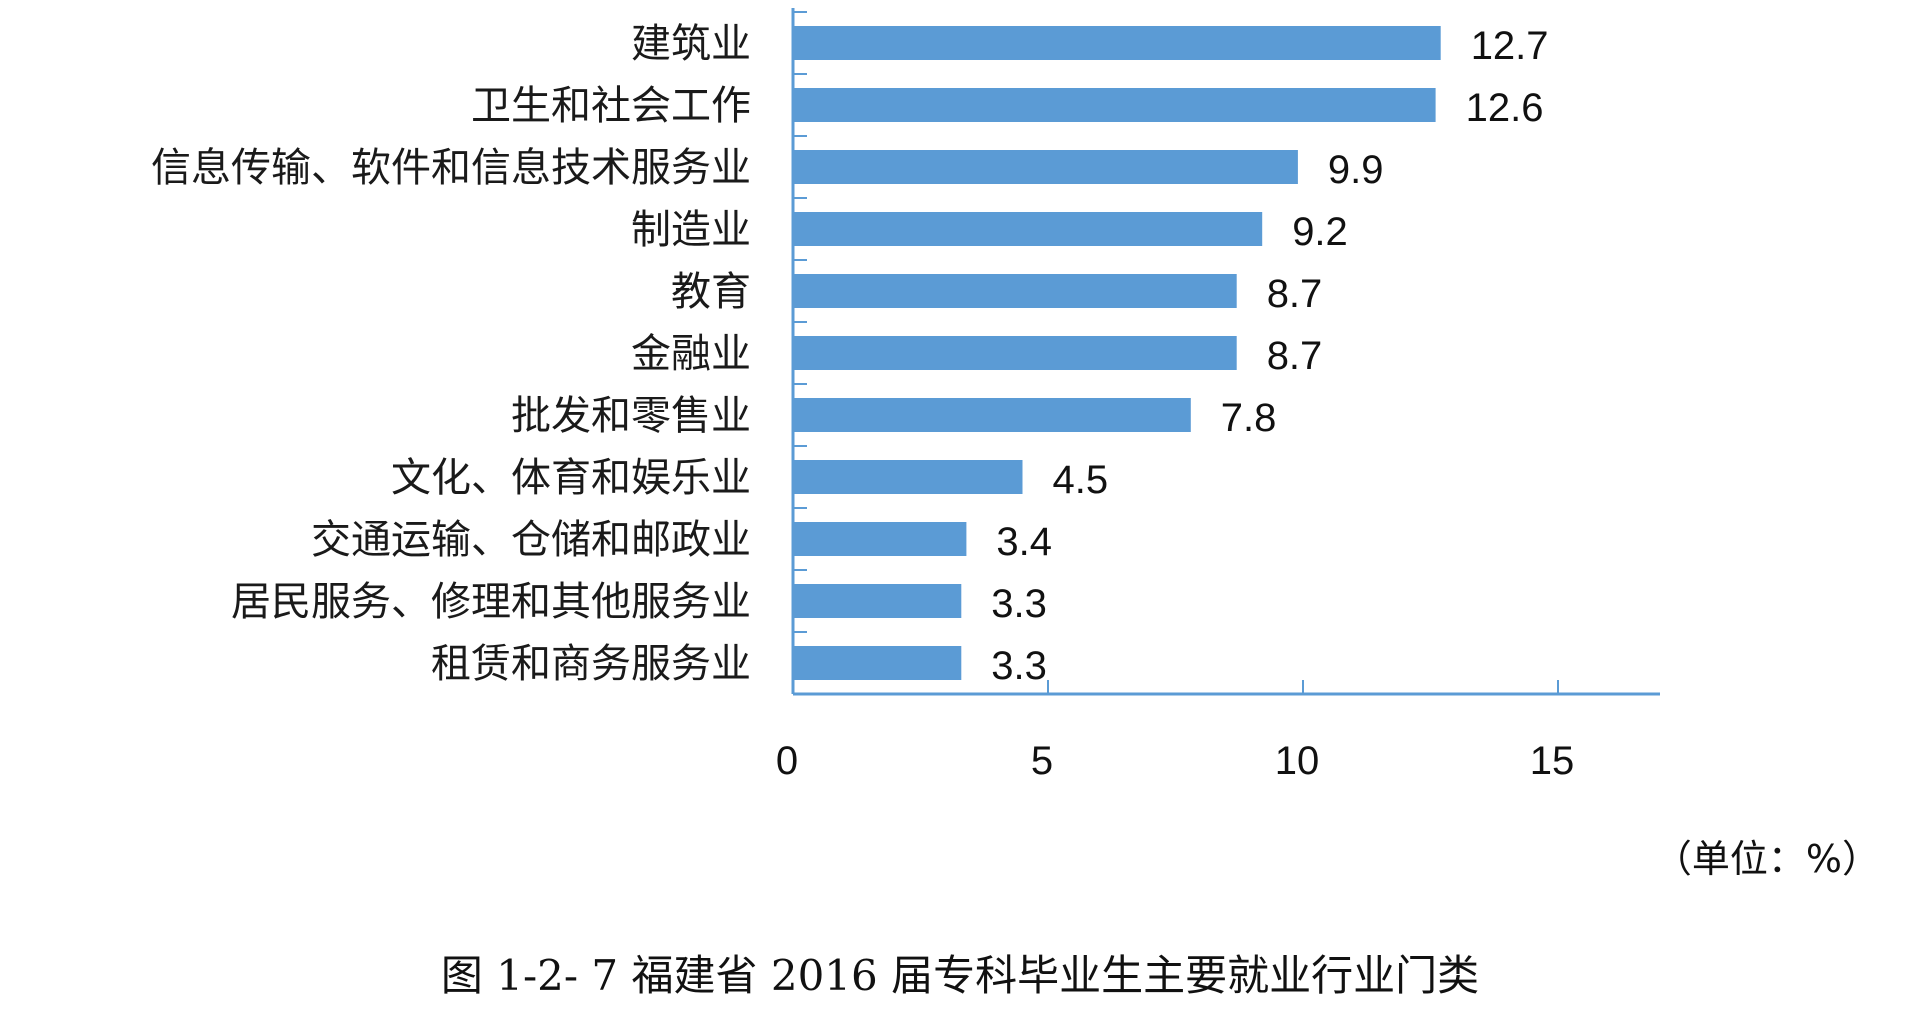 The width and height of the screenshot is (1920, 1020). I want to click on x-tick-label-2: 10, so click(1297, 761).